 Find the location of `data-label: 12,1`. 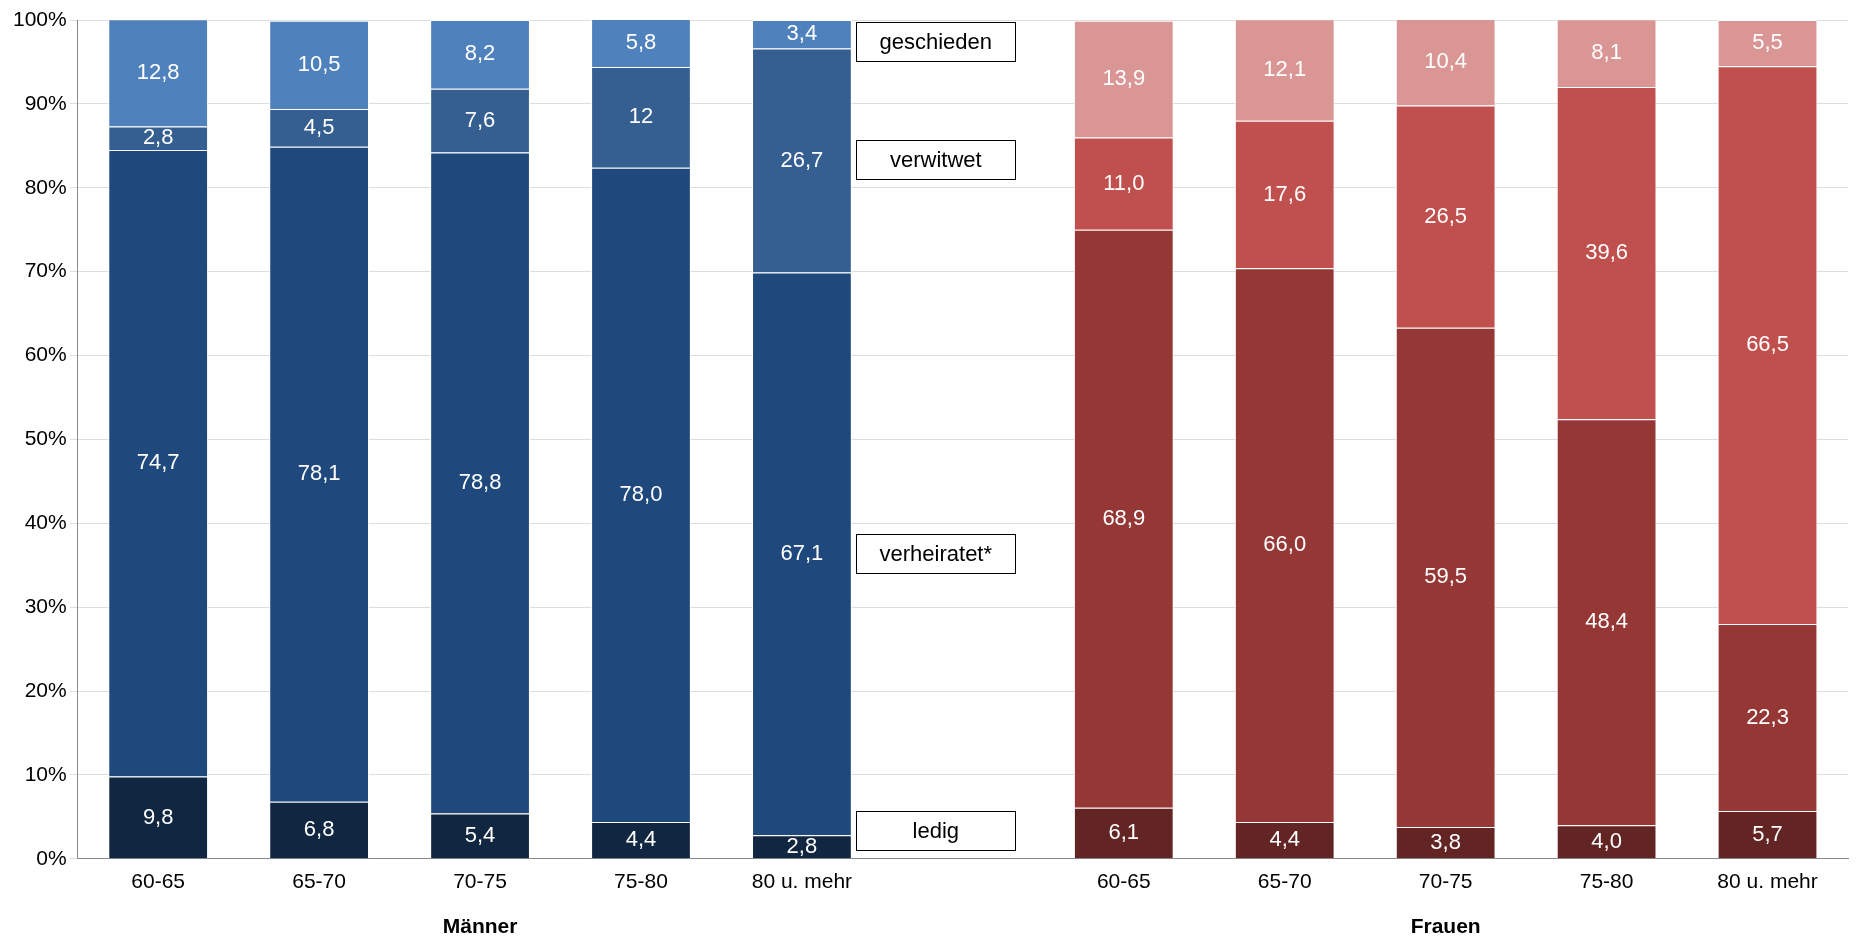

data-label: 12,1 is located at coordinates (1285, 68).